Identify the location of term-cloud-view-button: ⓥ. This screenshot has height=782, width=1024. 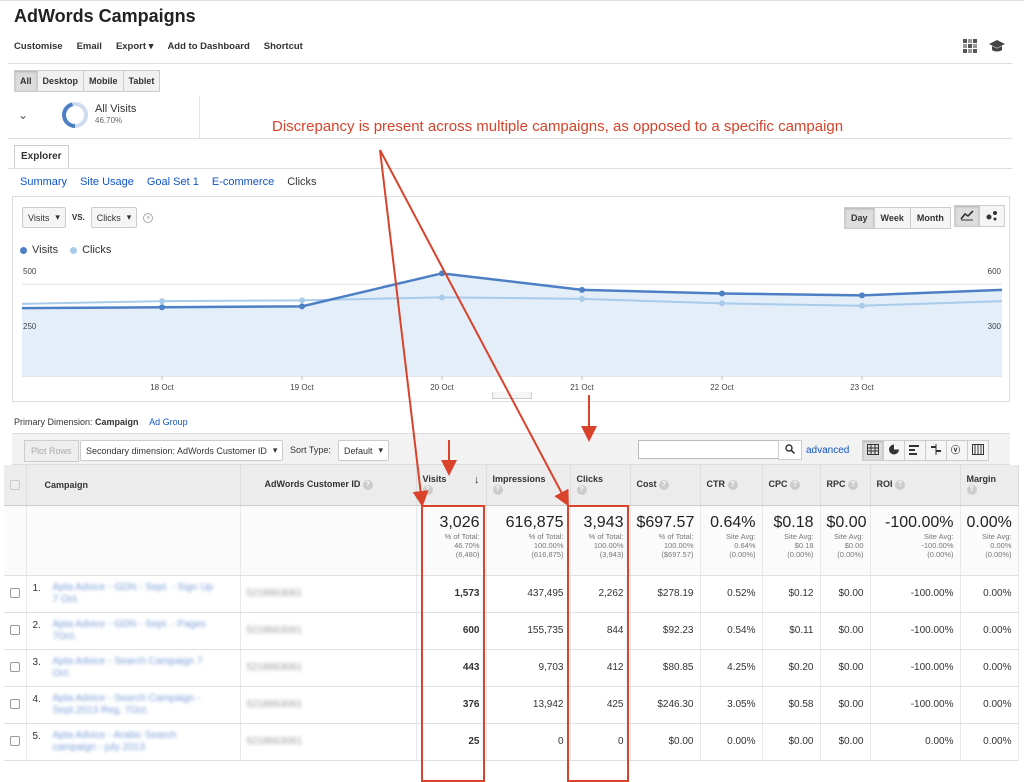
(957, 450).